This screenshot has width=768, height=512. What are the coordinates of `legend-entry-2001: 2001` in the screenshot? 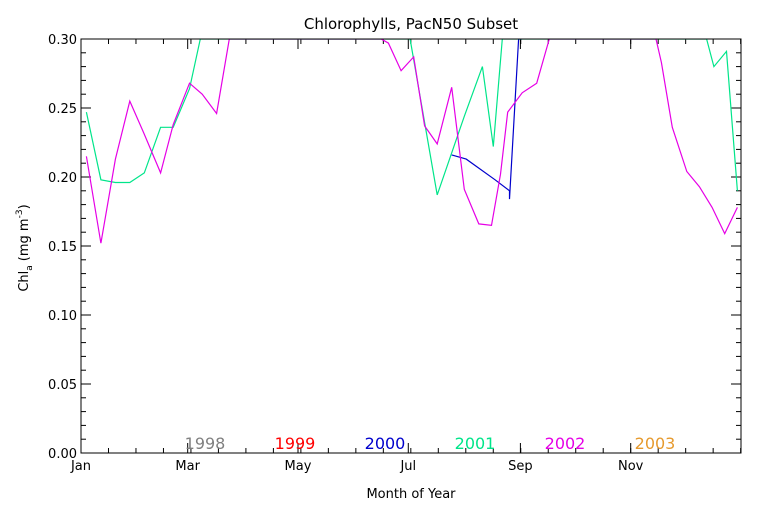 It's located at (475, 443).